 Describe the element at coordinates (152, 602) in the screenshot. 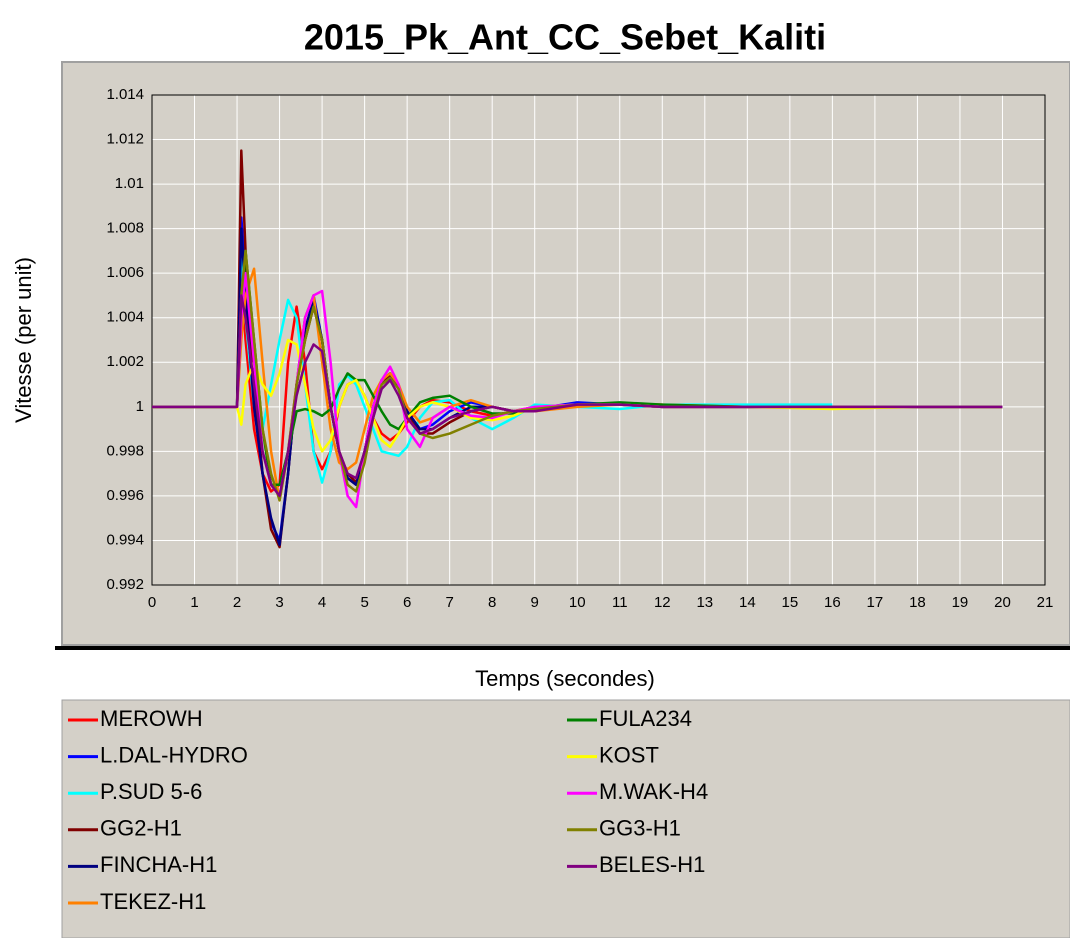

I see `x-tick-label: 0` at that location.